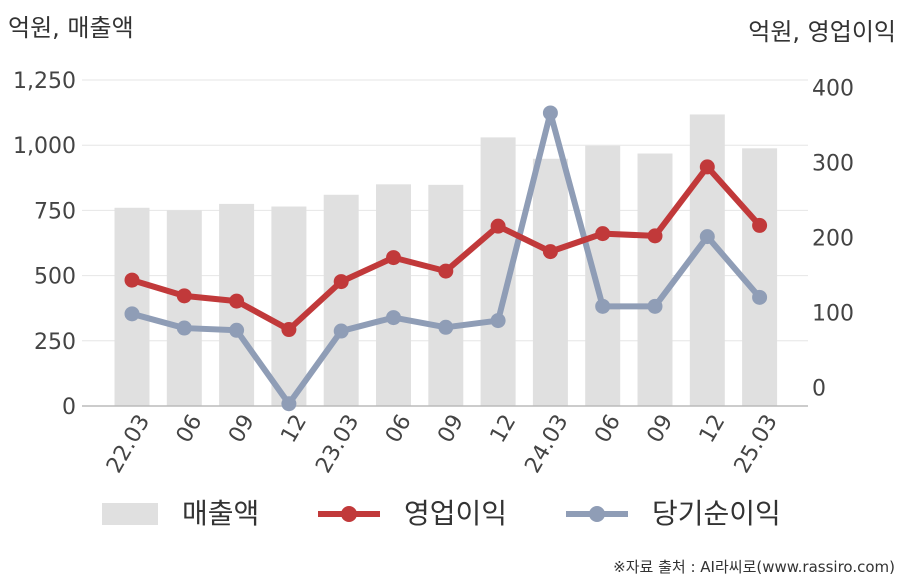 The image size is (908, 580). I want to click on legend-label-revenue: 매출액, so click(220, 513).